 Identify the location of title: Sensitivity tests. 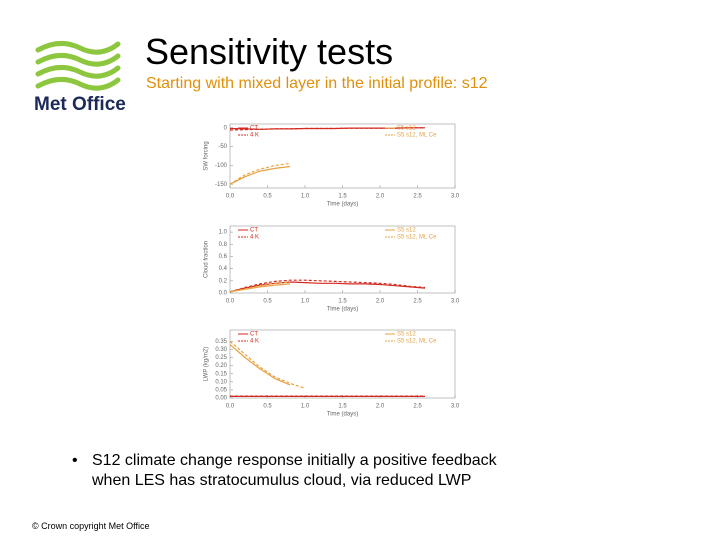
(269, 51).